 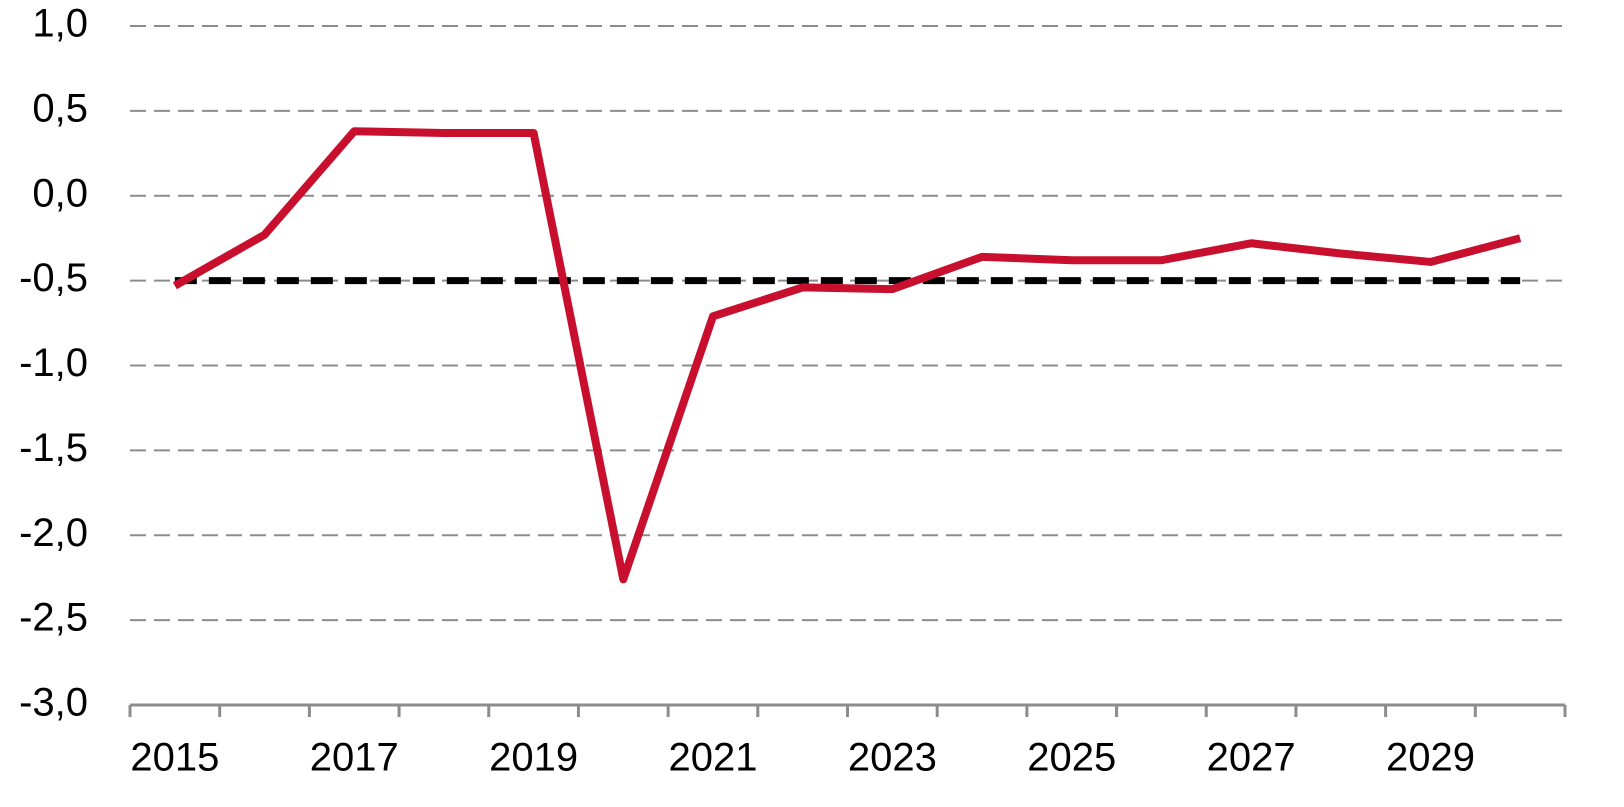 I want to click on y-tick-label: -3,0, so click(x=53, y=703).